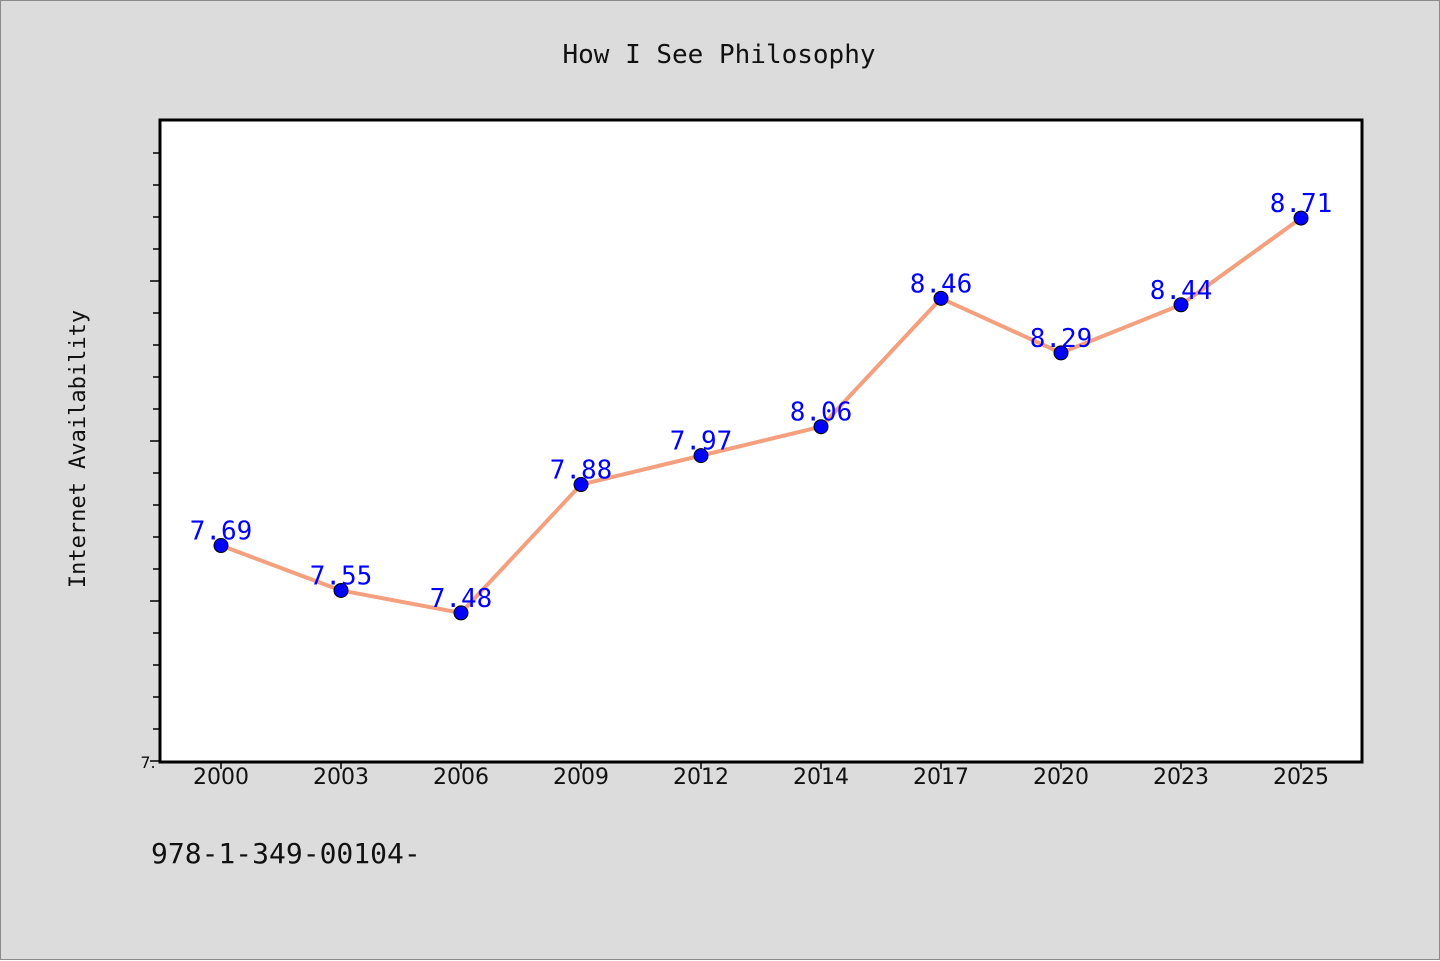 The image size is (1440, 961). I want to click on x-tick-label: 2025, so click(1301, 777).